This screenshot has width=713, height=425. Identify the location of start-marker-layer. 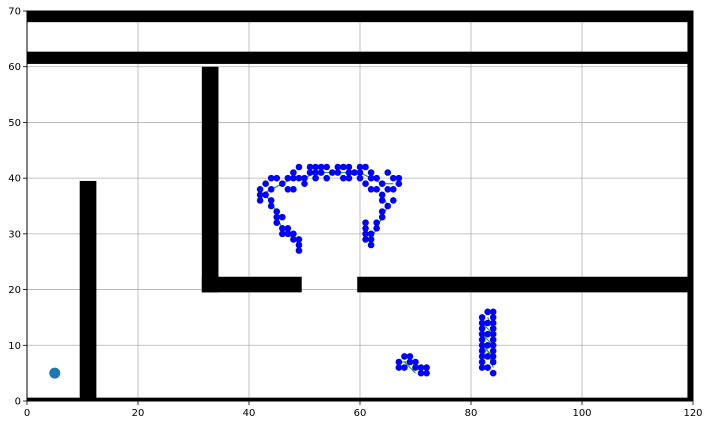
(55, 373).